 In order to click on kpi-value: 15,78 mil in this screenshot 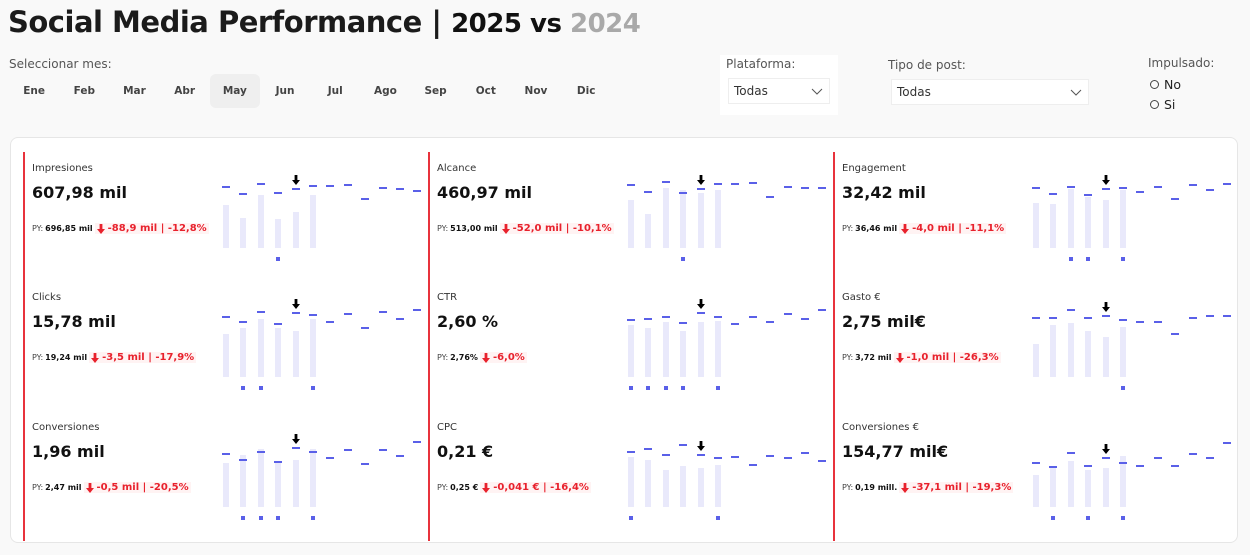, I will do `click(74, 321)`.